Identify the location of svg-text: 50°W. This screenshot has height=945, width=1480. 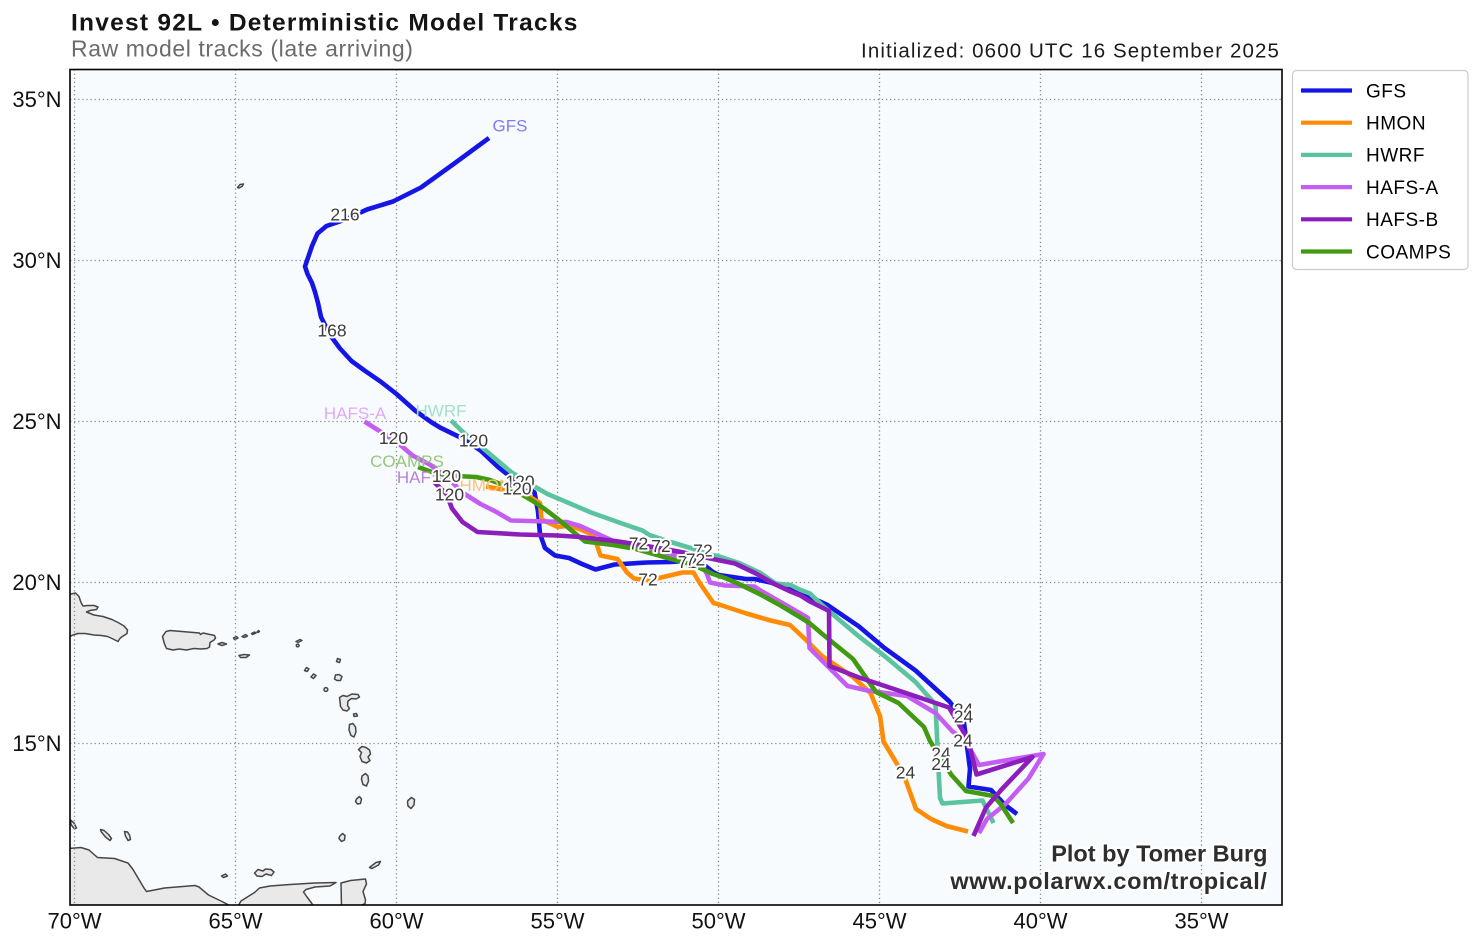
(718, 921).